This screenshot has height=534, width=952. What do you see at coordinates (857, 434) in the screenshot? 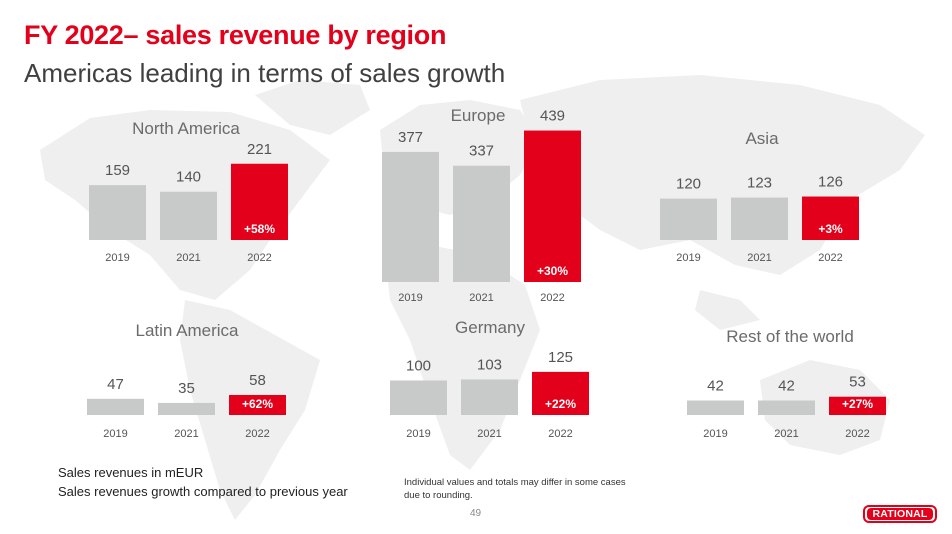
I see `rest-of-world-tick-2022: 2022` at bounding box center [857, 434].